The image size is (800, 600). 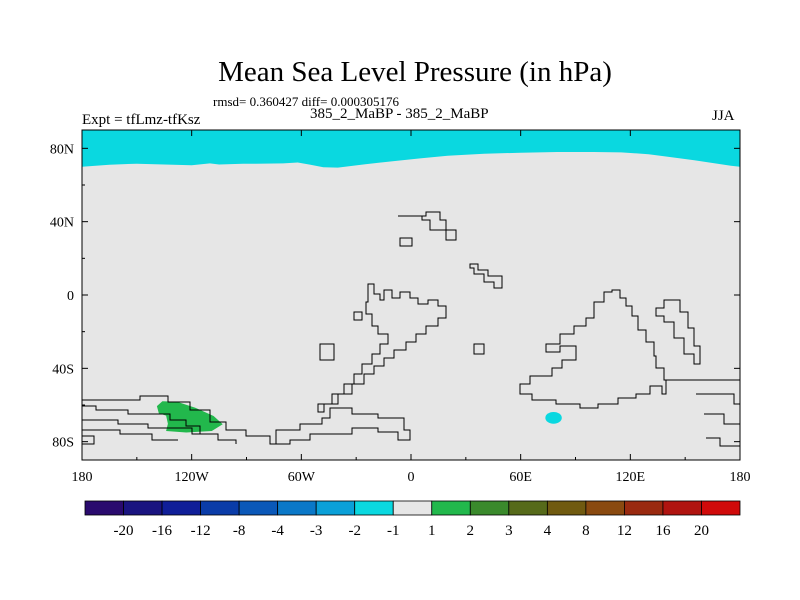 What do you see at coordinates (701, 531) in the screenshot?
I see `colorbar-label: 20` at bounding box center [701, 531].